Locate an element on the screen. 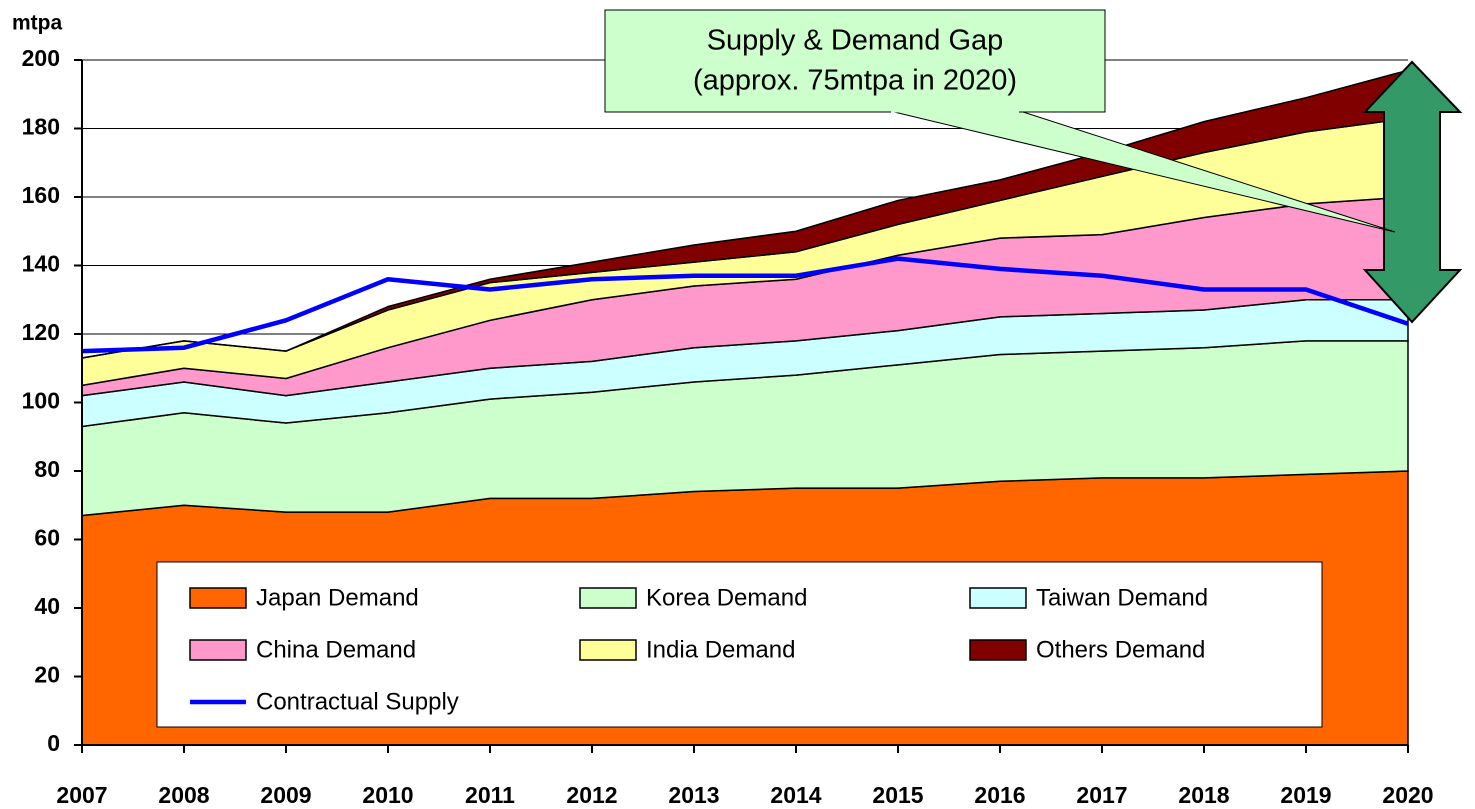 This screenshot has width=1475, height=809. x-tick-label: 2017 is located at coordinates (1101, 795).